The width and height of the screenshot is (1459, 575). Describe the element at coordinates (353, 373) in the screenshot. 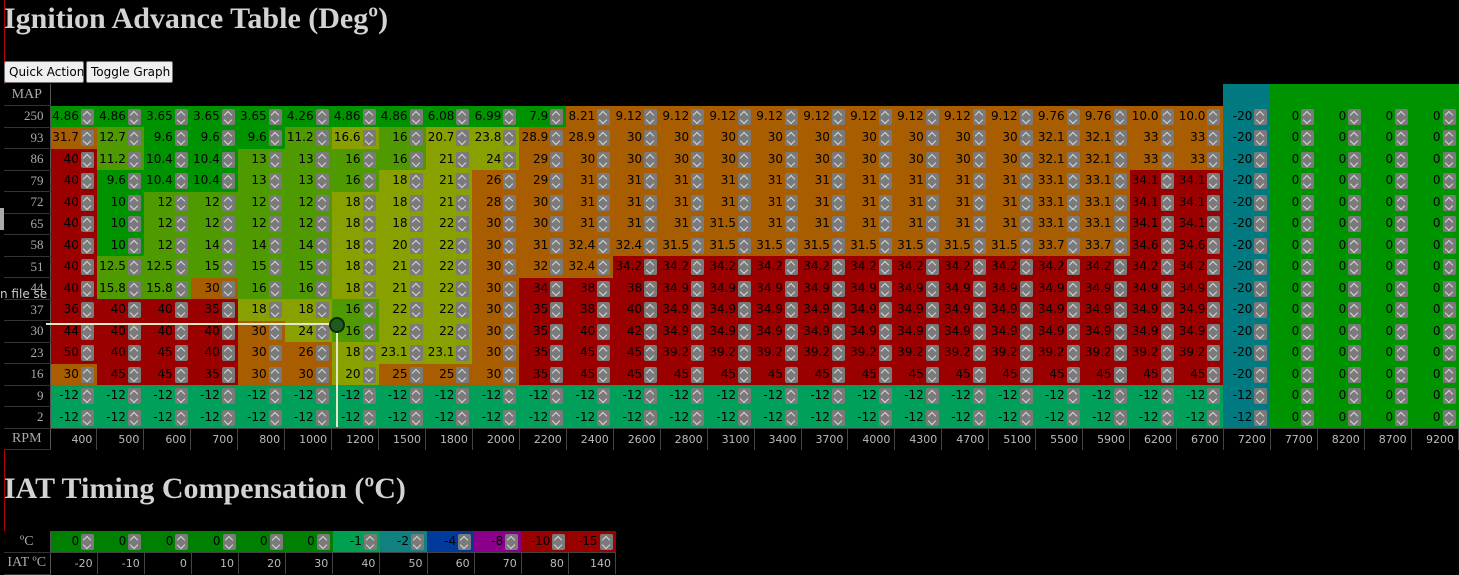

I see `cell-value: 20` at that location.